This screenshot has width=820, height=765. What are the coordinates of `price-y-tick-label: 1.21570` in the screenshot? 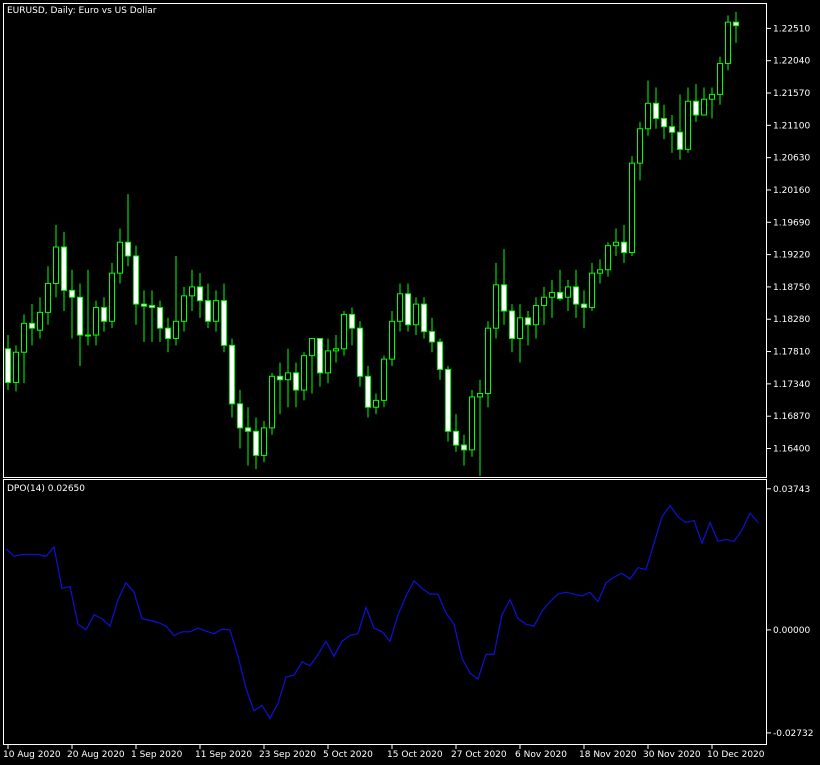 It's located at (791, 94).